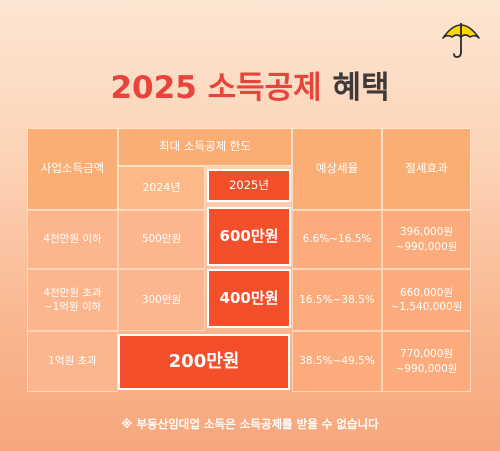 This screenshot has height=451, width=500. What do you see at coordinates (153, 88) in the screenshot?
I see `title-year: 2025` at bounding box center [153, 88].